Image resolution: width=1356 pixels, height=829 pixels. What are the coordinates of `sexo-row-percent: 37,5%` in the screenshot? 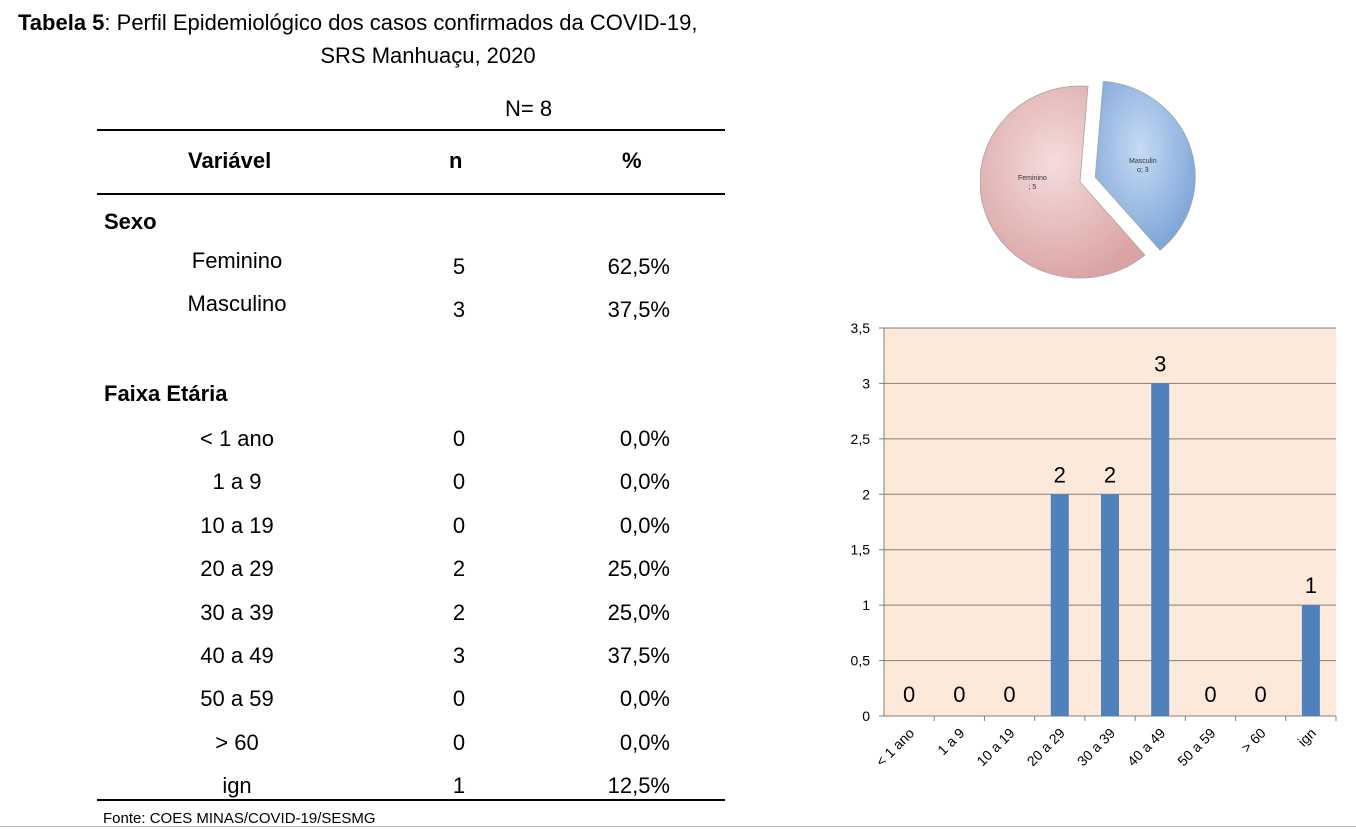 It's located at (638, 309).